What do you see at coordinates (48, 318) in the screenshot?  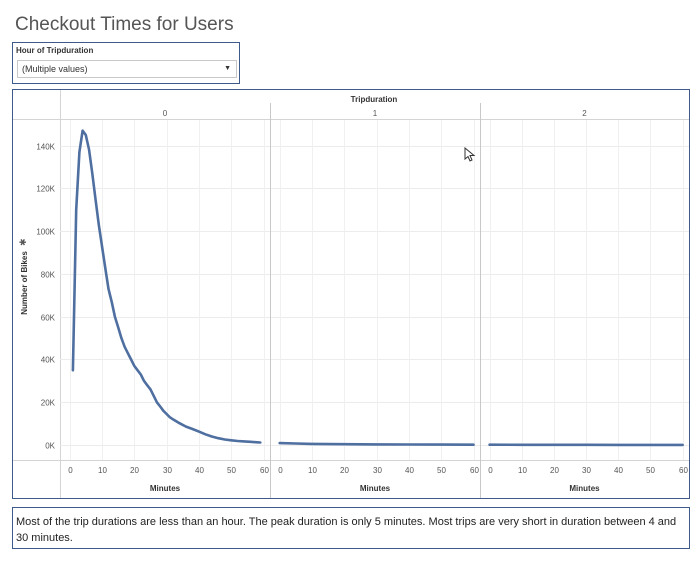 I see `y-tick-label: 60K` at bounding box center [48, 318].